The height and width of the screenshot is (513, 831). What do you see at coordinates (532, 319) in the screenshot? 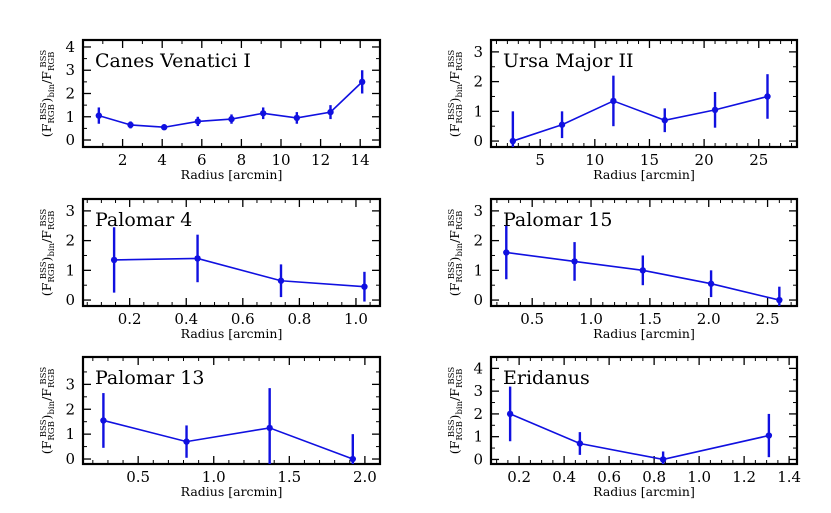
I see `x-tick-label: 0.5` at bounding box center [532, 319].